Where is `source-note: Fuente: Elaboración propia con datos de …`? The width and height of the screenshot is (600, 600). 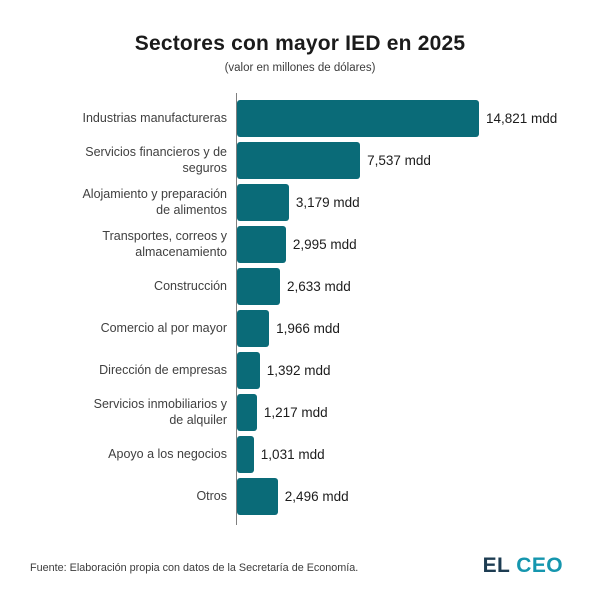
source-note: Fuente: Elaboración propia con datos de … is located at coordinates (194, 568).